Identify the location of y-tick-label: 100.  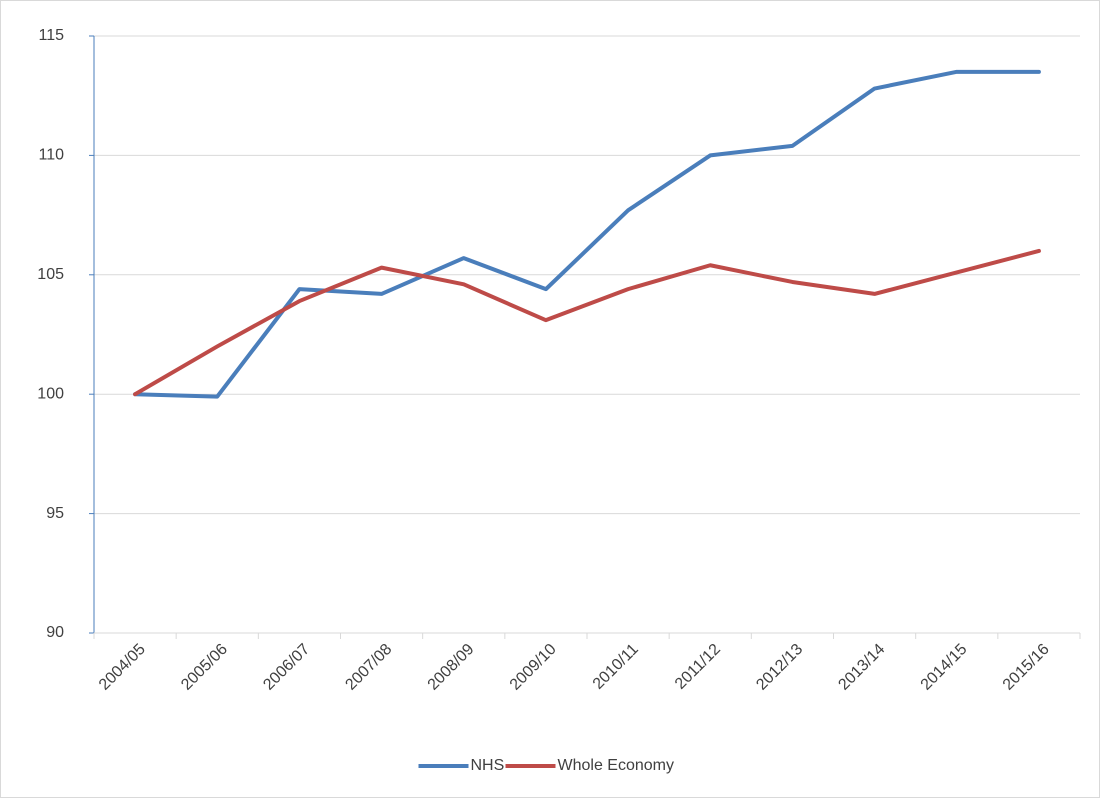
(50, 393).